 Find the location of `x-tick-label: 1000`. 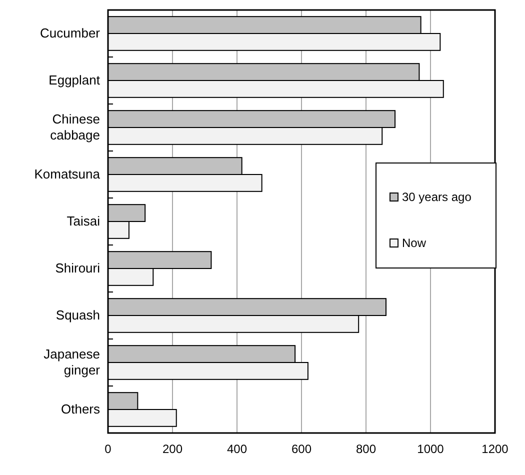

x-tick-label: 1000 is located at coordinates (430, 449).